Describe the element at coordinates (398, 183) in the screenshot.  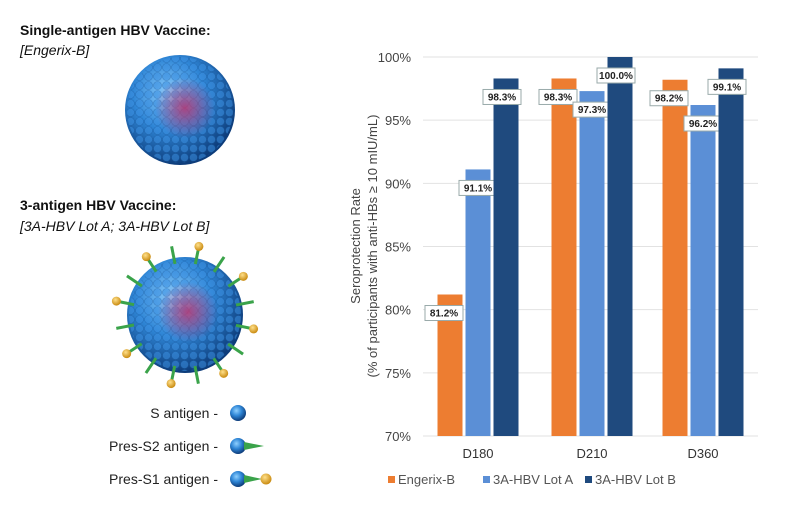
I see `y-tick-label: 90%` at that location.